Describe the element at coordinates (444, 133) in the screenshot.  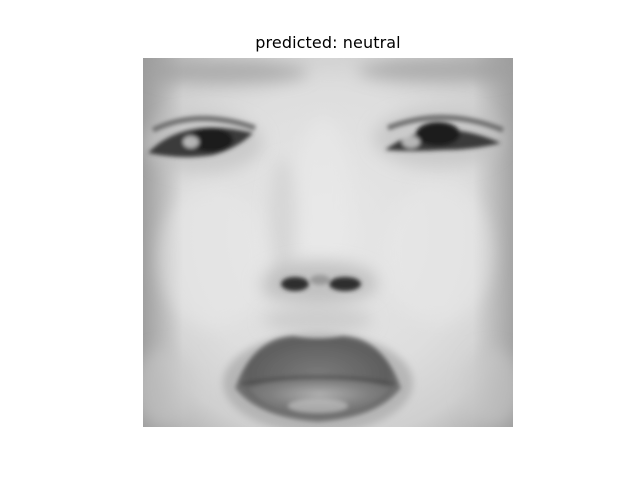
I see `right-eye` at that location.